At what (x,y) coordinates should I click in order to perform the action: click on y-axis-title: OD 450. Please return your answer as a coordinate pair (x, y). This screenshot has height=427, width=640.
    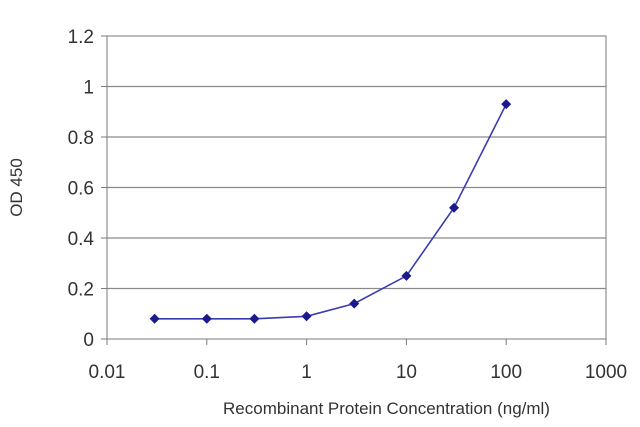
    Looking at the image, I should click on (16, 187).